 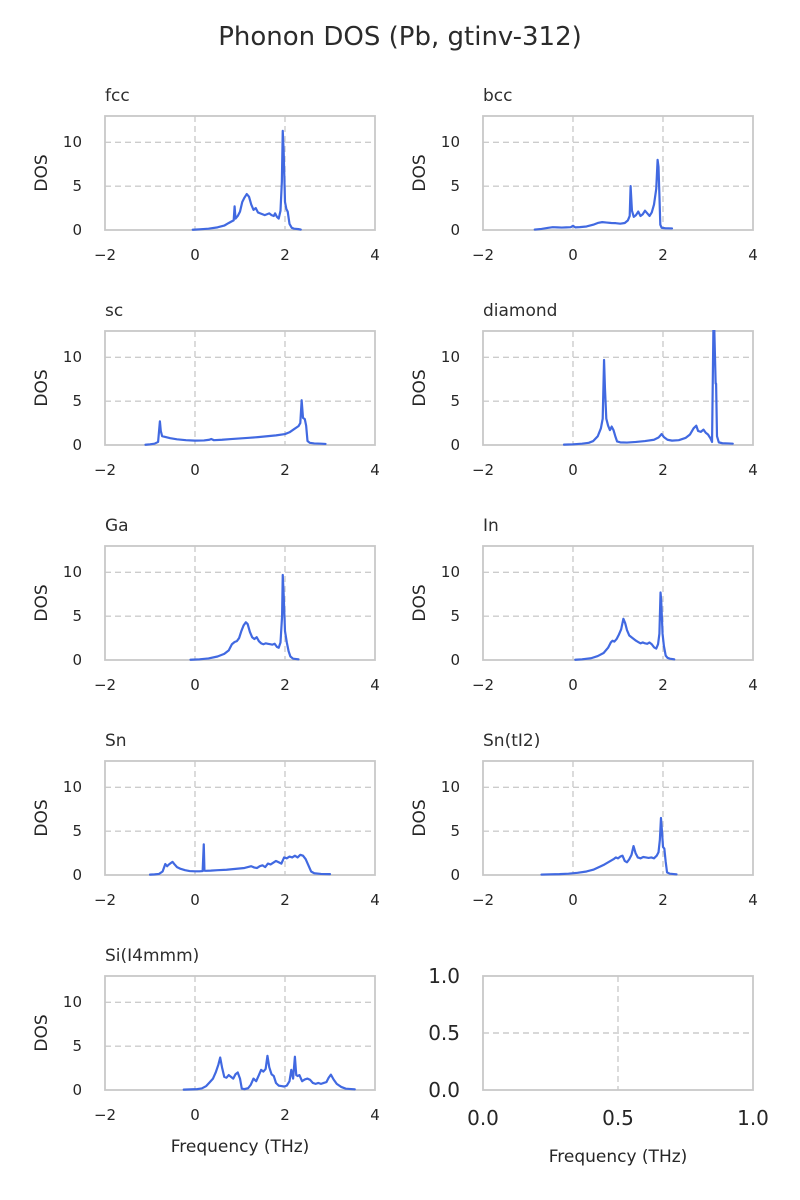 What do you see at coordinates (444, 1033) in the screenshot?
I see `y-tick-label: 0.5` at bounding box center [444, 1033].